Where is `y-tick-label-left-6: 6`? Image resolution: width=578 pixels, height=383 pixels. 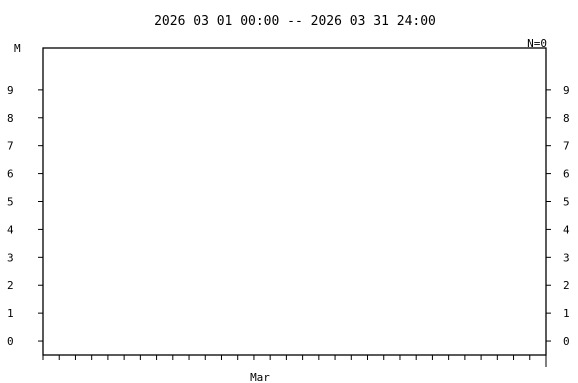 y-tick-label-left-6: 6 is located at coordinates (10, 174).